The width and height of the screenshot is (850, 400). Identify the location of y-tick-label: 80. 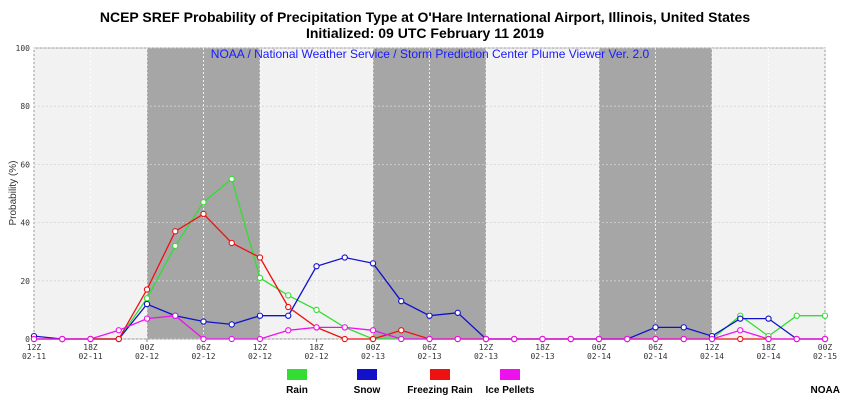
(25, 106).